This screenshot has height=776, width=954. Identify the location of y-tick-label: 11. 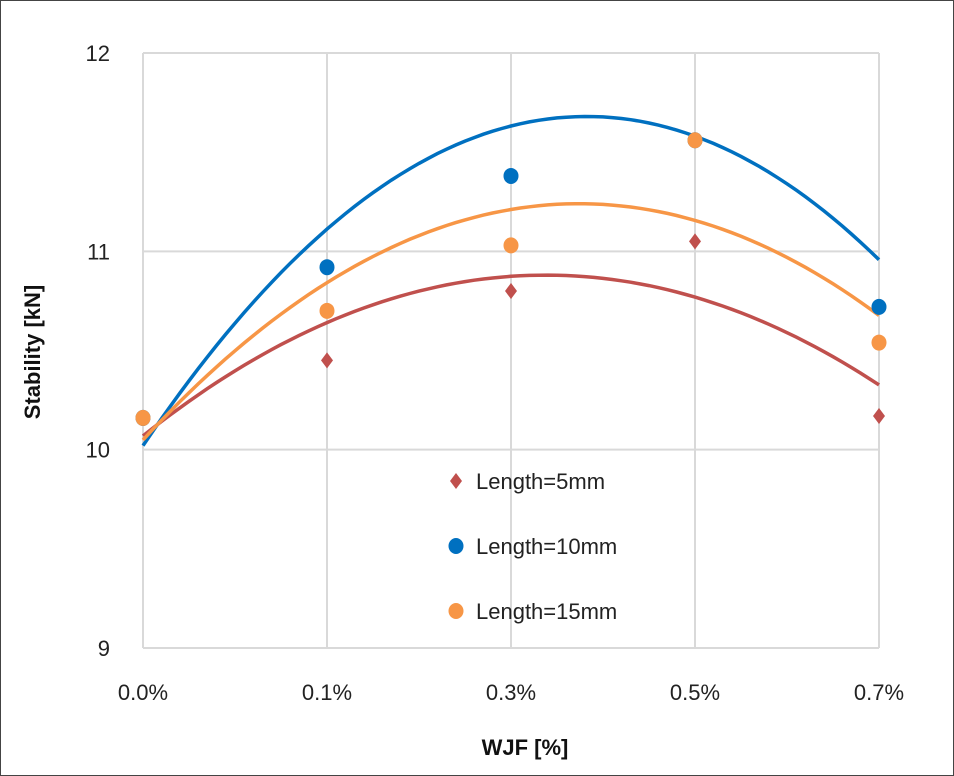
(98, 251).